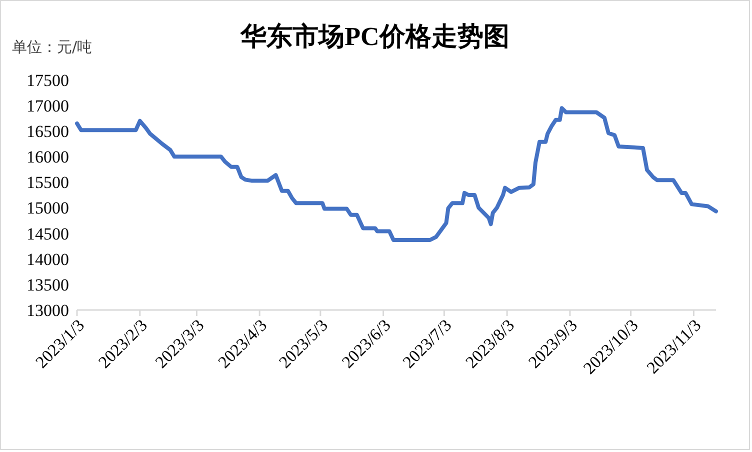 This screenshot has height=452, width=752. Describe the element at coordinates (47, 182) in the screenshot. I see `y-tick-label: 15500` at that location.